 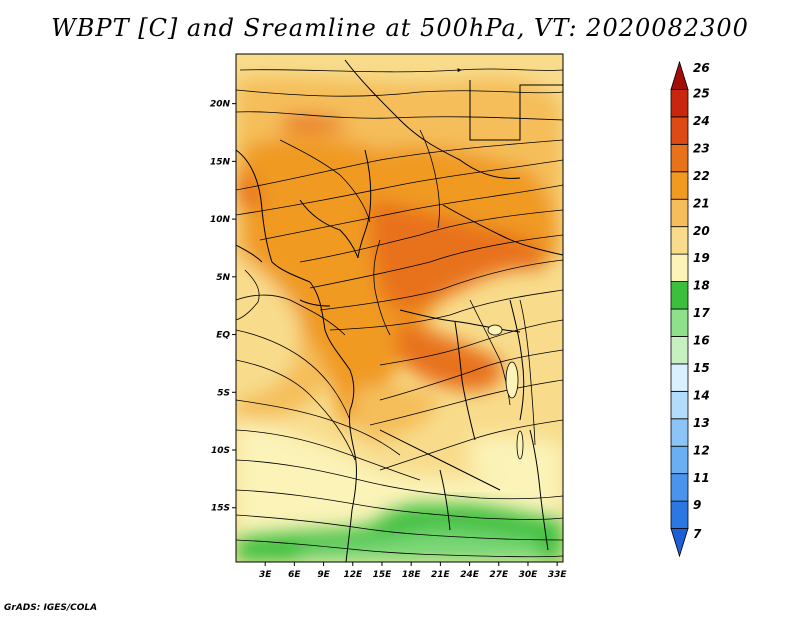 What do you see at coordinates (701, 286) in the screenshot?
I see `colorbar-label: 18` at bounding box center [701, 286].